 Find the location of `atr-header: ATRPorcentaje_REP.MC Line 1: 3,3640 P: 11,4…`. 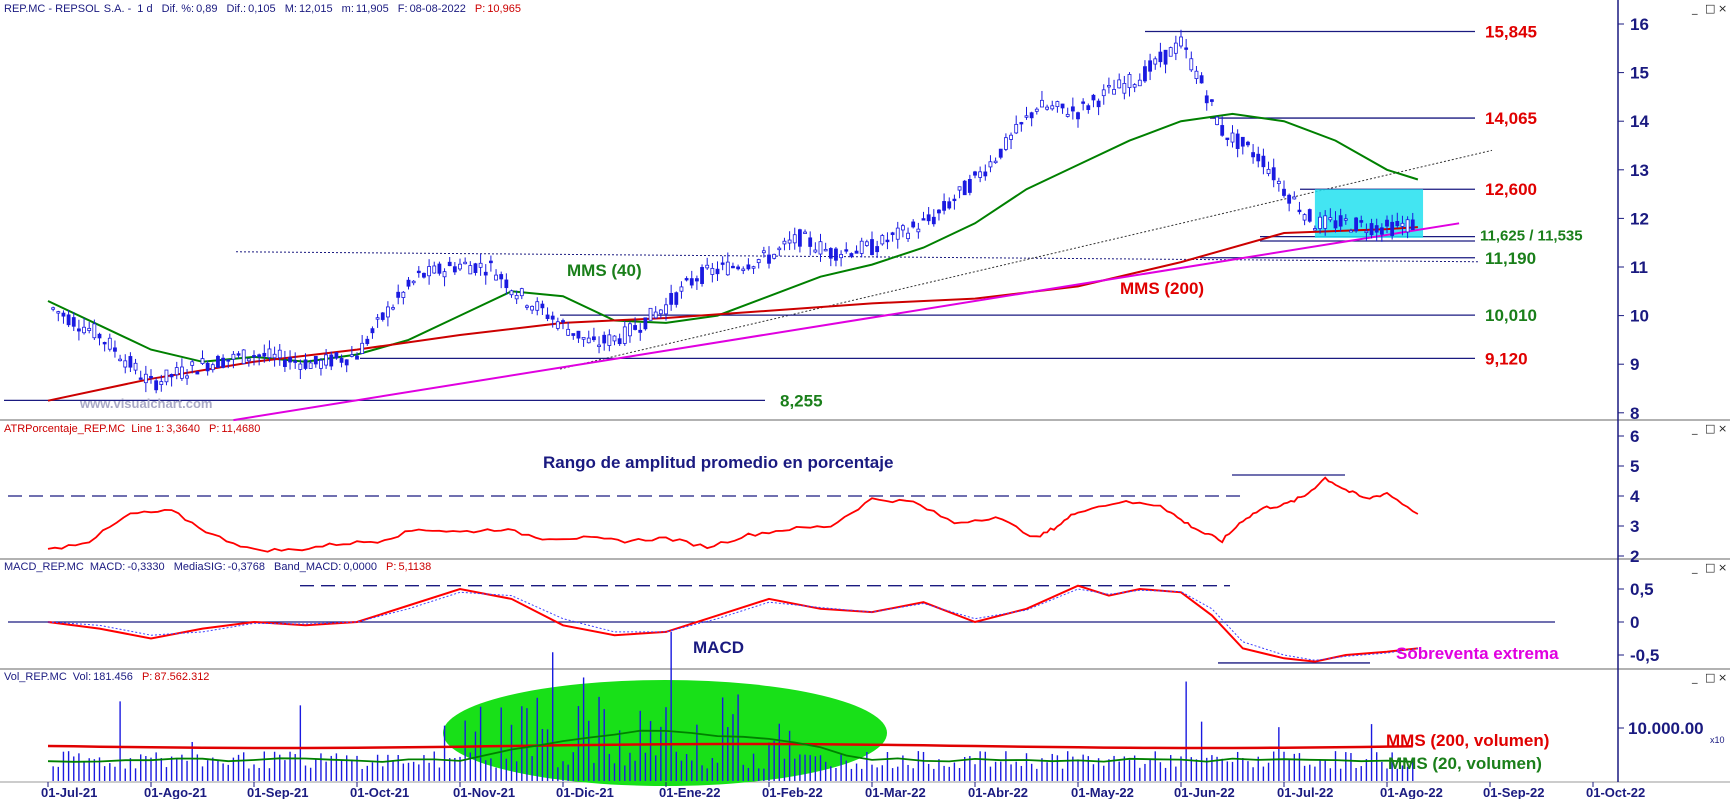

atr-header: ATRPorcentaje_REP.MC Line 1: 3,3640 P: 11,4… is located at coordinates (132, 429).